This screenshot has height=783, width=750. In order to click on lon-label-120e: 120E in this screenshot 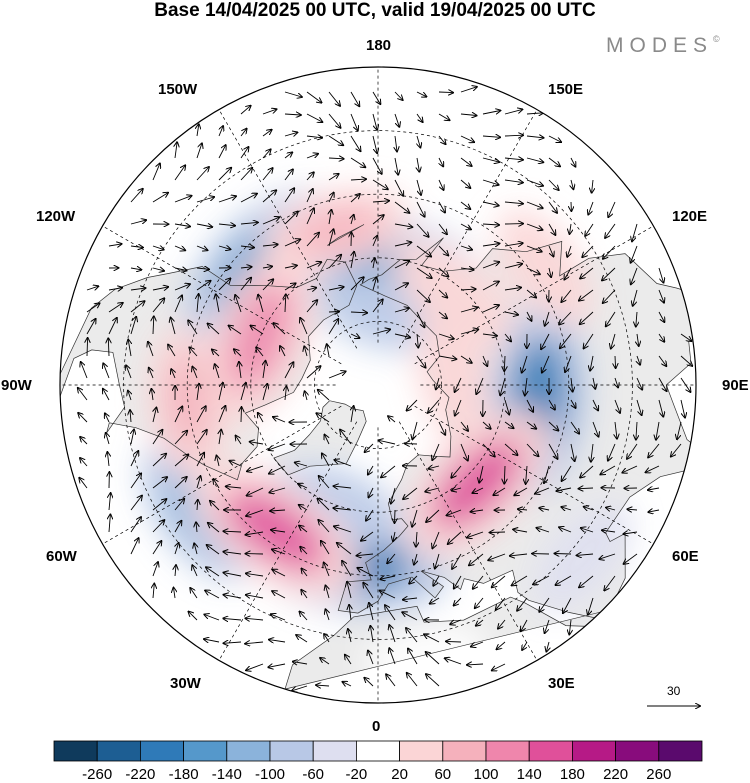, I will do `click(690, 216)`.